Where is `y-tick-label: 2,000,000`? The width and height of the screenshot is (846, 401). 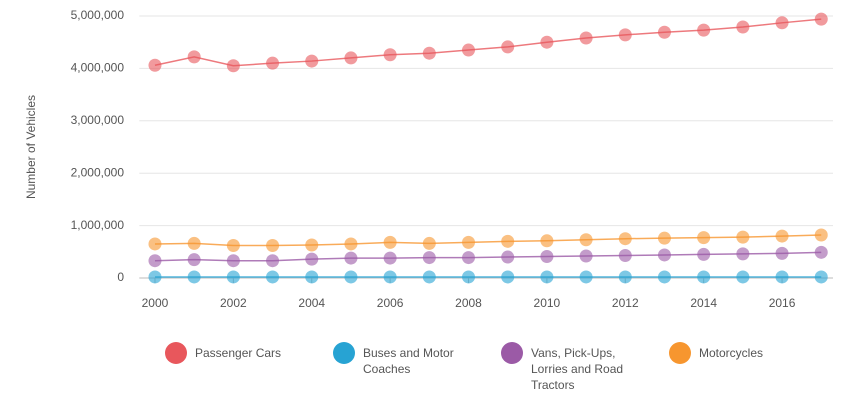 y-tick-label: 2,000,000 is located at coordinates (98, 172).